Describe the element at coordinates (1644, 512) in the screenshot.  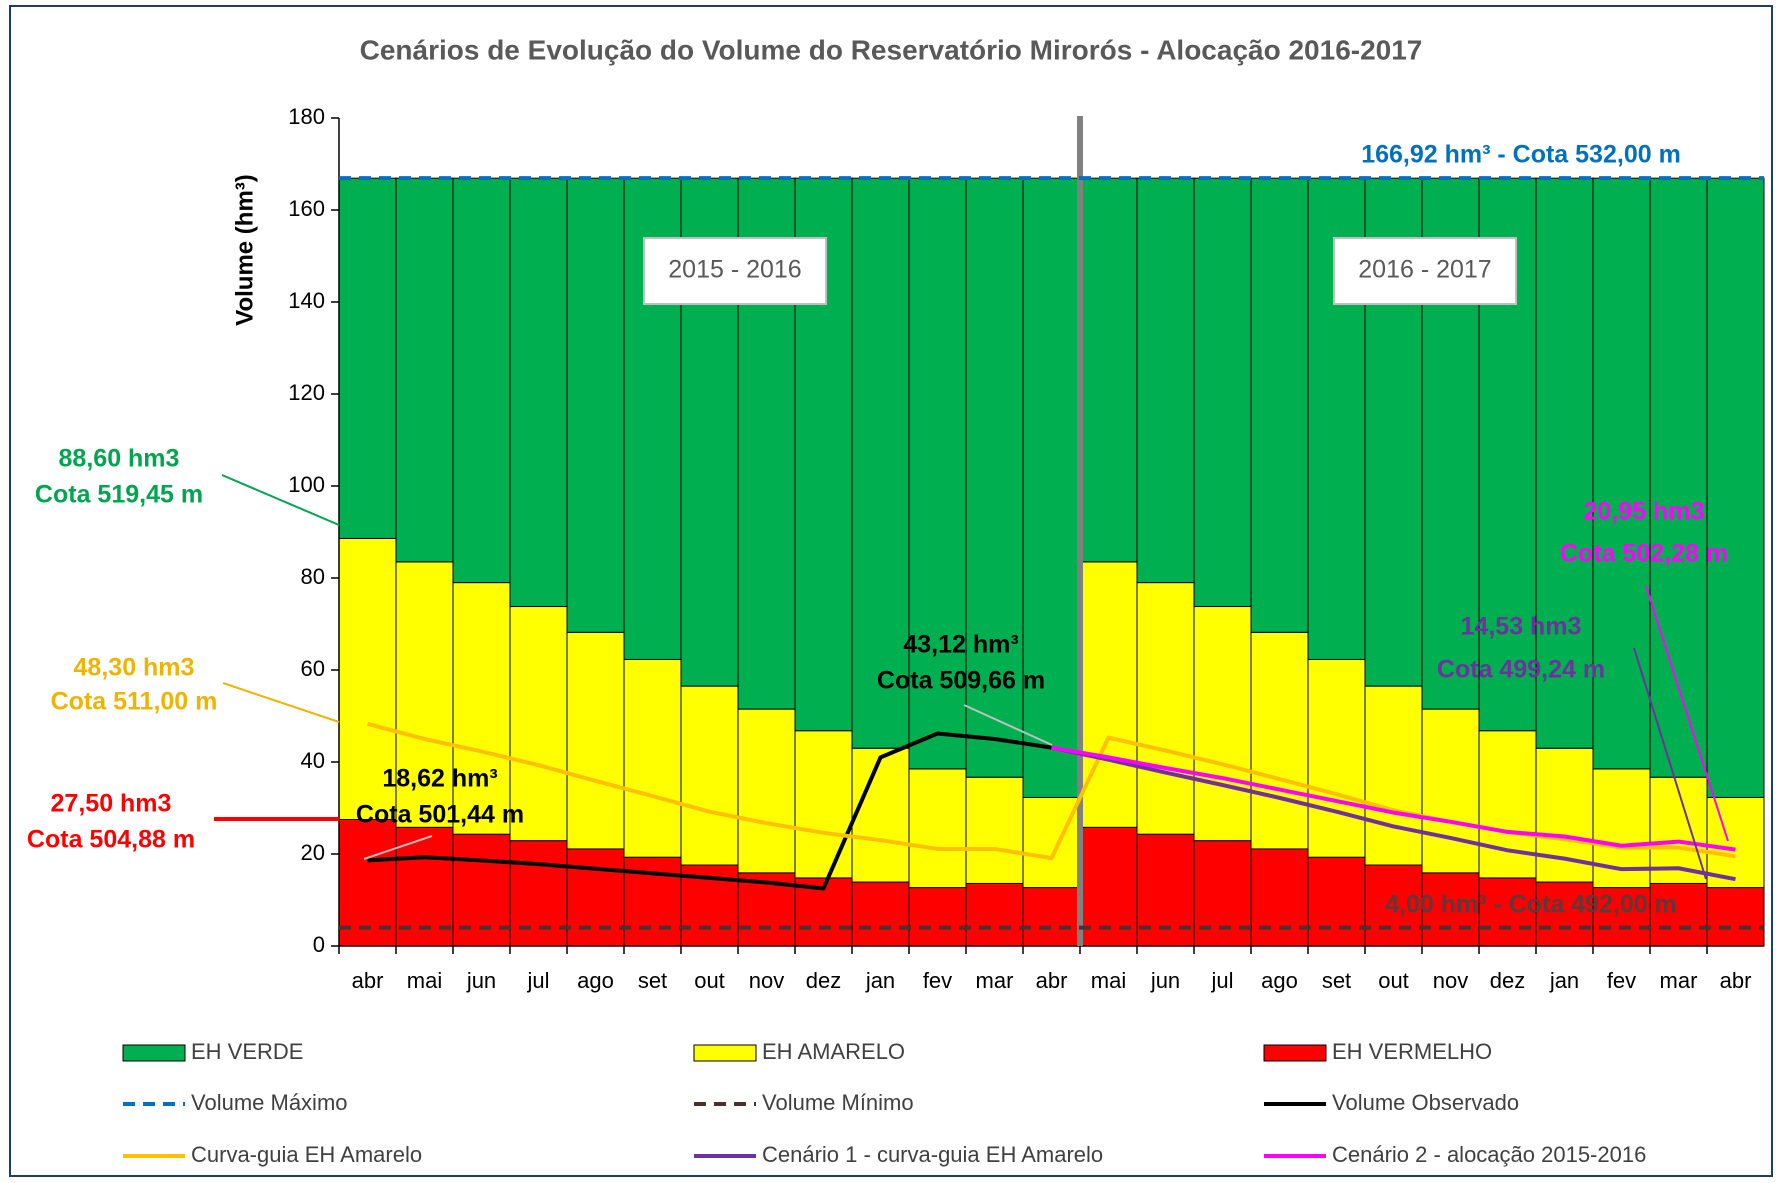
I see `annotation: 20,95 hm3` at that location.